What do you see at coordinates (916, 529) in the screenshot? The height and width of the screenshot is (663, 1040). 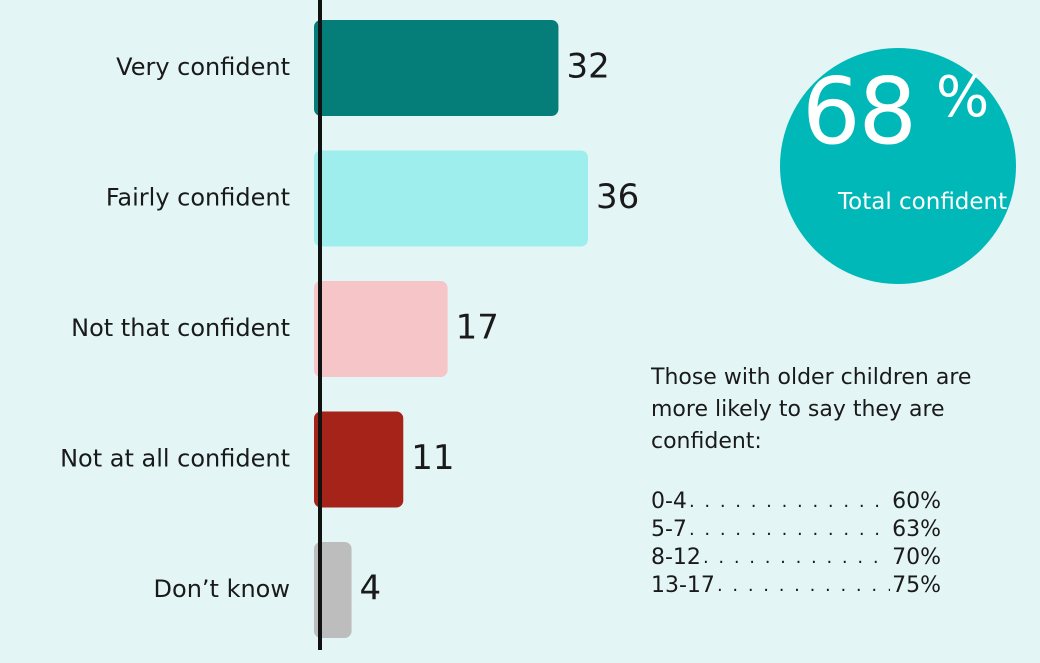 I see `age-percent: 63%` at bounding box center [916, 529].